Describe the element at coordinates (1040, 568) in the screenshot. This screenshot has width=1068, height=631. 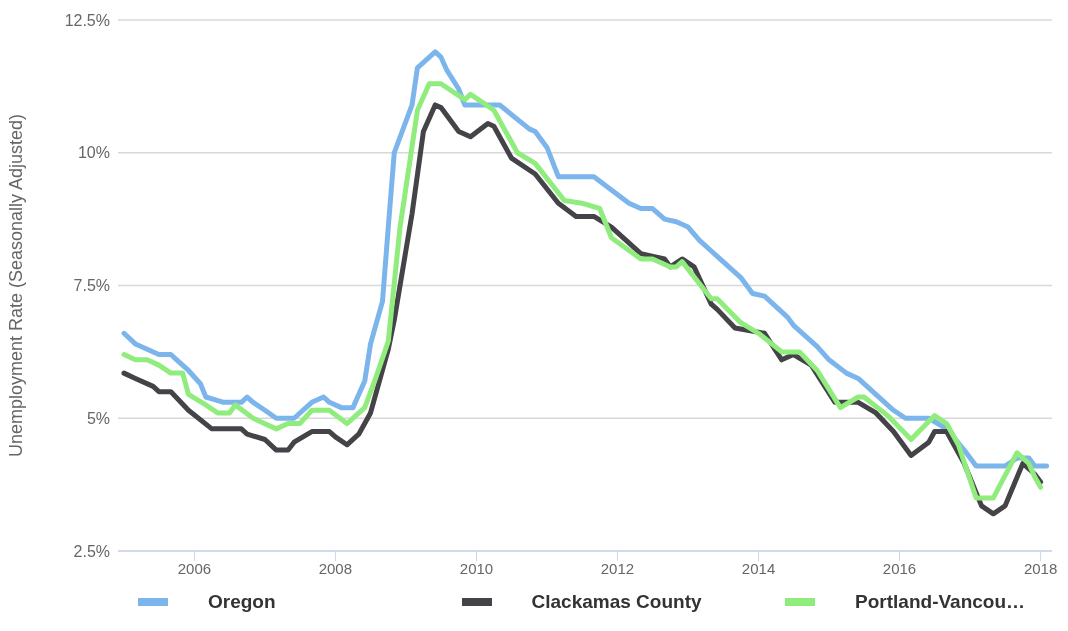
I see `x-tick-label: 2018` at that location.